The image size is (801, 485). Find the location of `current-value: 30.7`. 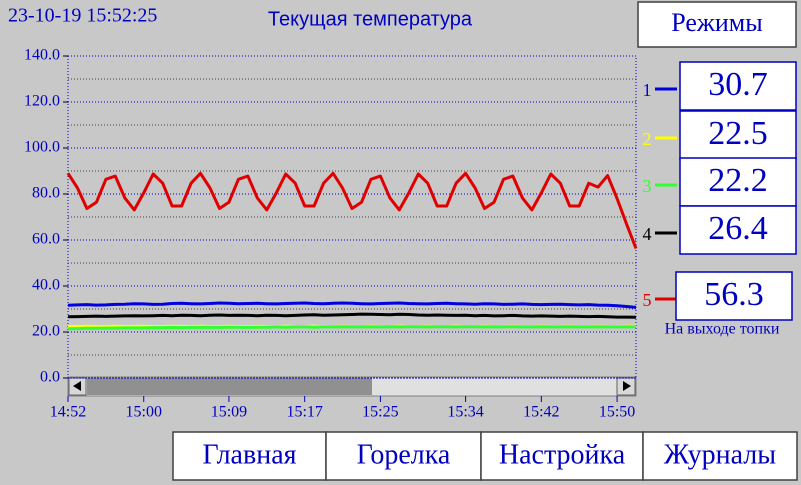

current-value: 30.7 is located at coordinates (738, 84).